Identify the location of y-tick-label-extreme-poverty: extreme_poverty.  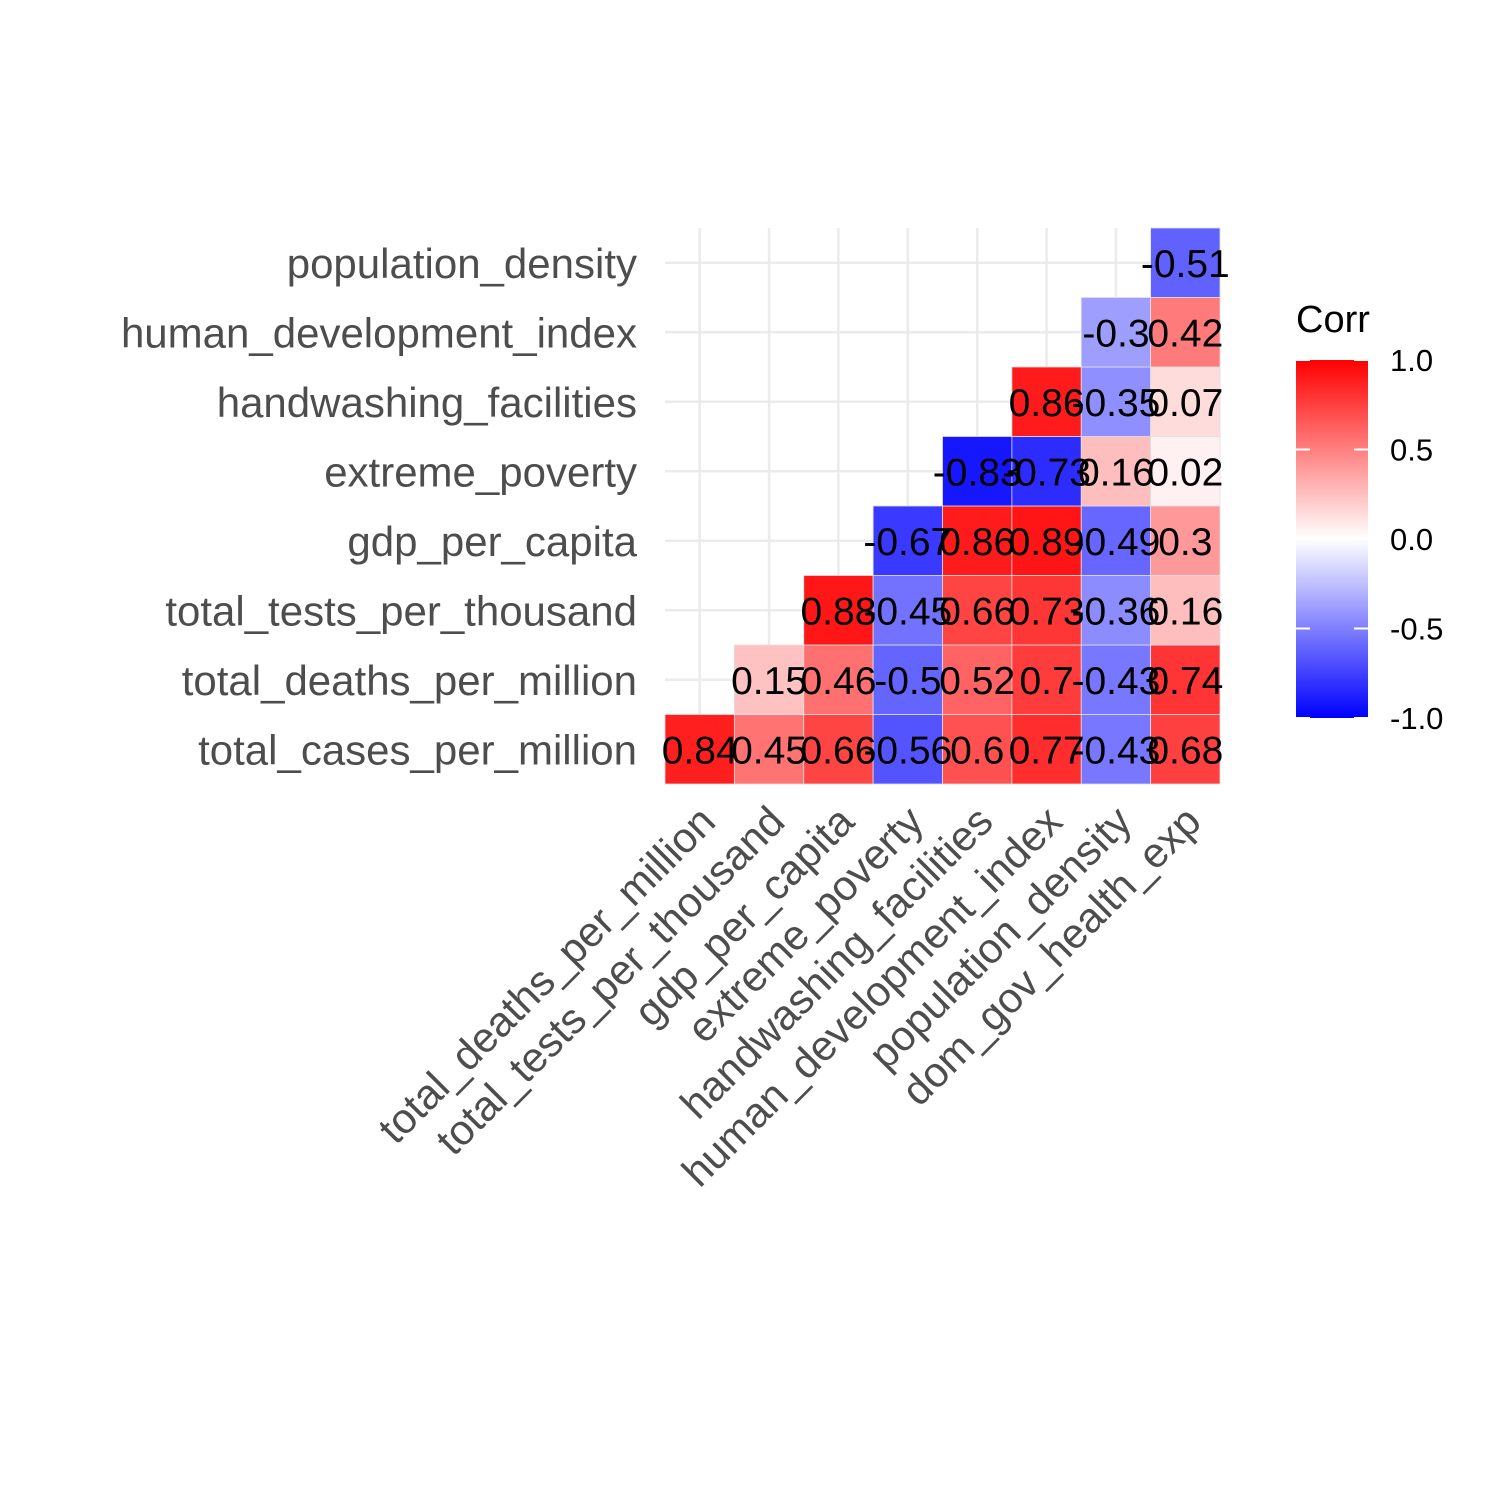
(480, 471).